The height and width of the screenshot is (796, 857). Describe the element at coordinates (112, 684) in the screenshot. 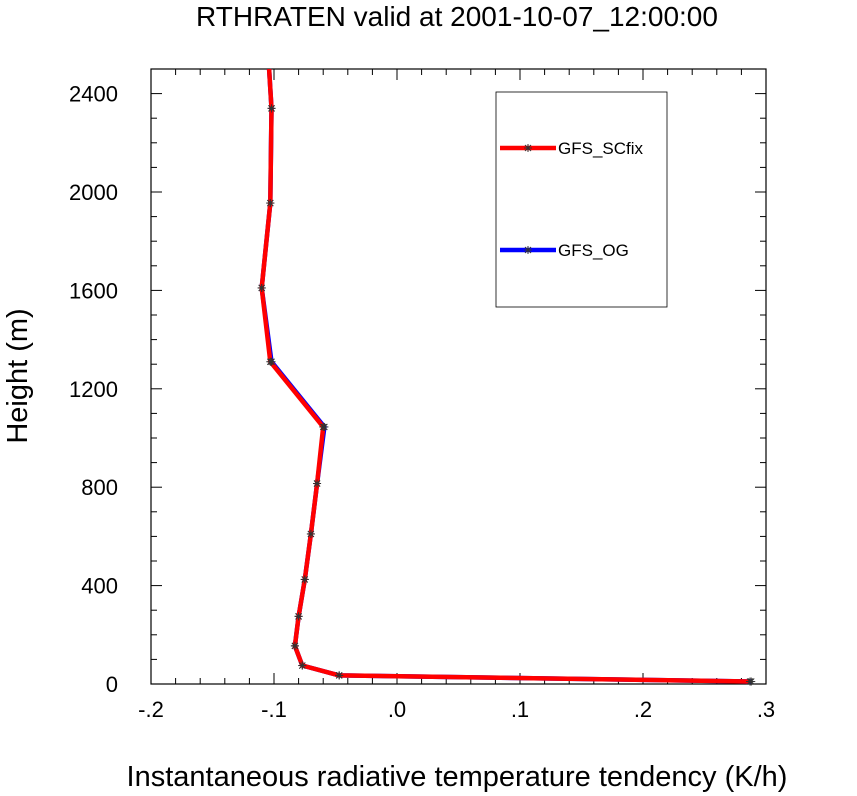

I see `y-tick-label: 0` at that location.